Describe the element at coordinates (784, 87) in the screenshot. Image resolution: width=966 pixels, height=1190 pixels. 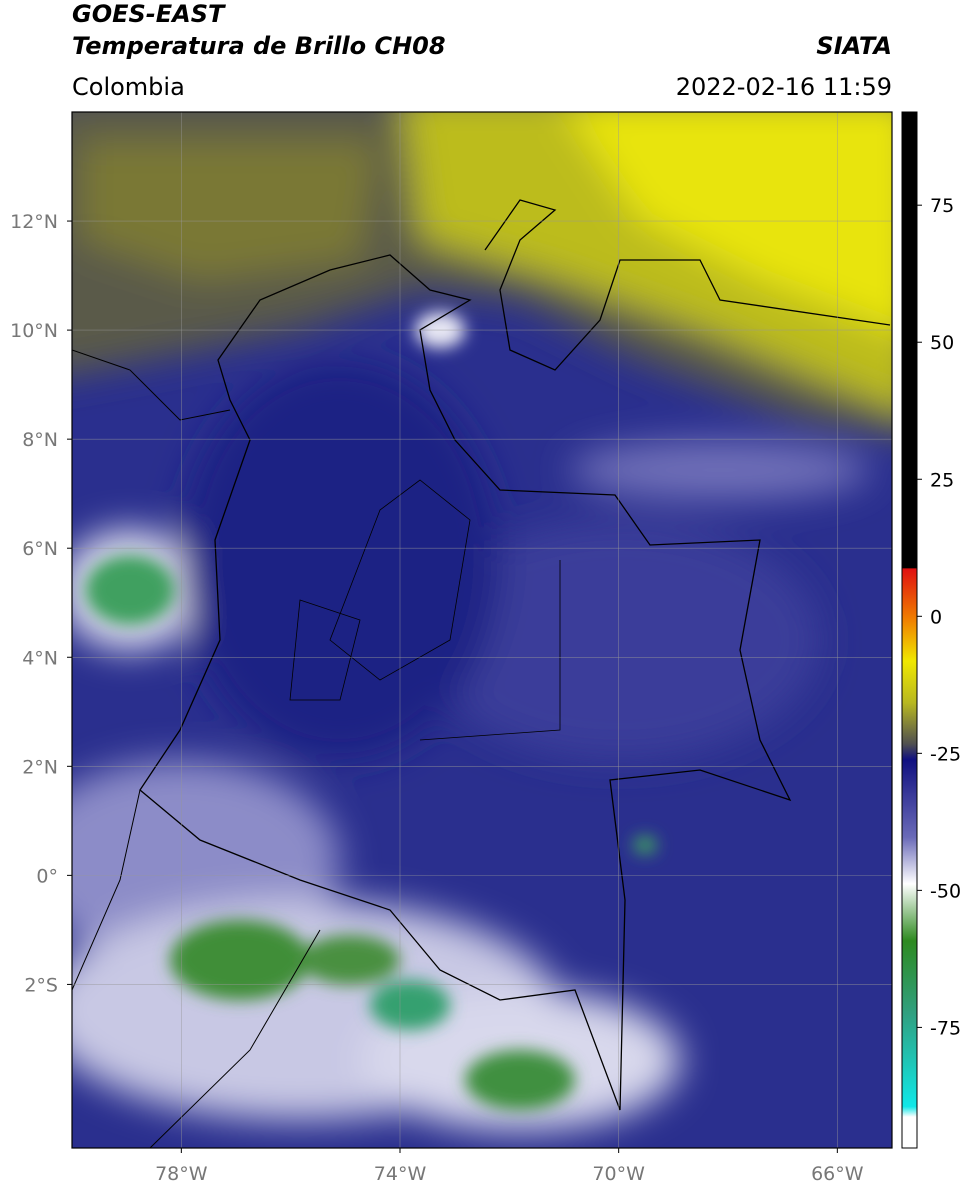
I see `timestamp: 2022-02-16 11:59` at that location.